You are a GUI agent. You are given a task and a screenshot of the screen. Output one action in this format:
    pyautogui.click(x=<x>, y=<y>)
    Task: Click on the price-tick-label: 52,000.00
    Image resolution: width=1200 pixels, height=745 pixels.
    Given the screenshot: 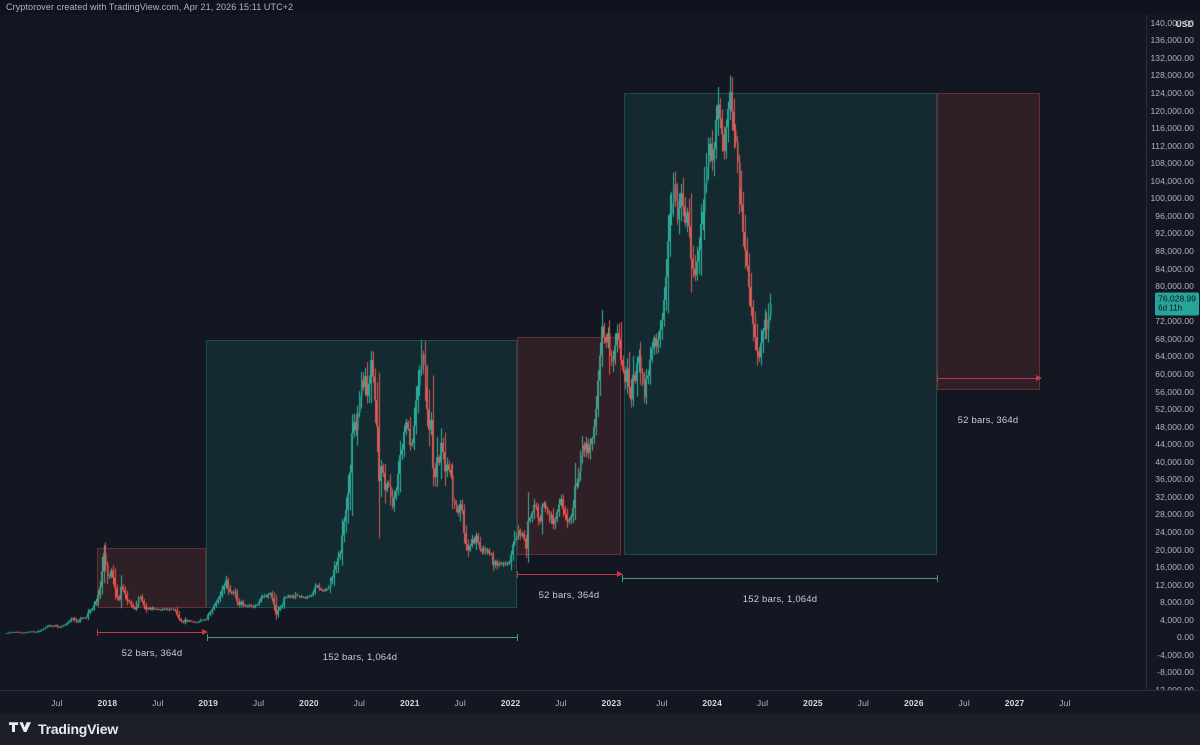 What is the action you would take?
    pyautogui.click(x=1174, y=409)
    